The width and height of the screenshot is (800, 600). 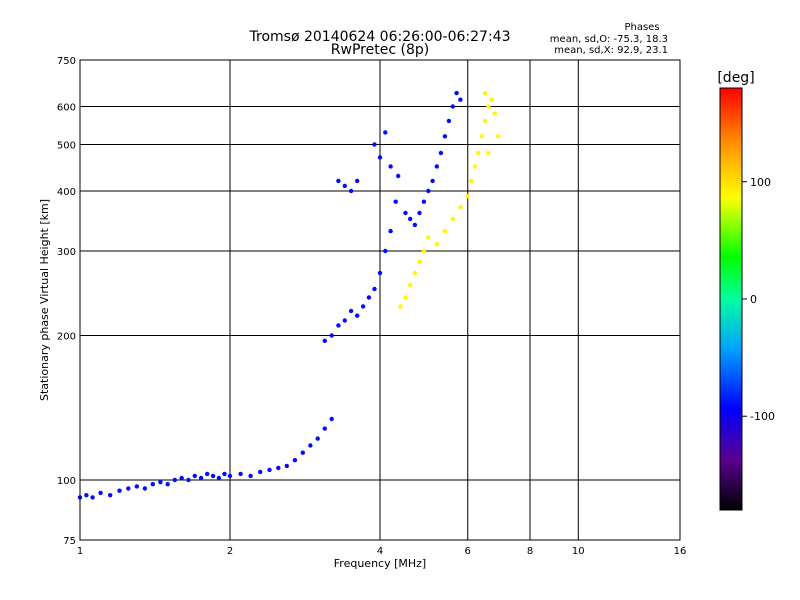 I want to click on y-tick-label: 500, so click(x=66, y=146).